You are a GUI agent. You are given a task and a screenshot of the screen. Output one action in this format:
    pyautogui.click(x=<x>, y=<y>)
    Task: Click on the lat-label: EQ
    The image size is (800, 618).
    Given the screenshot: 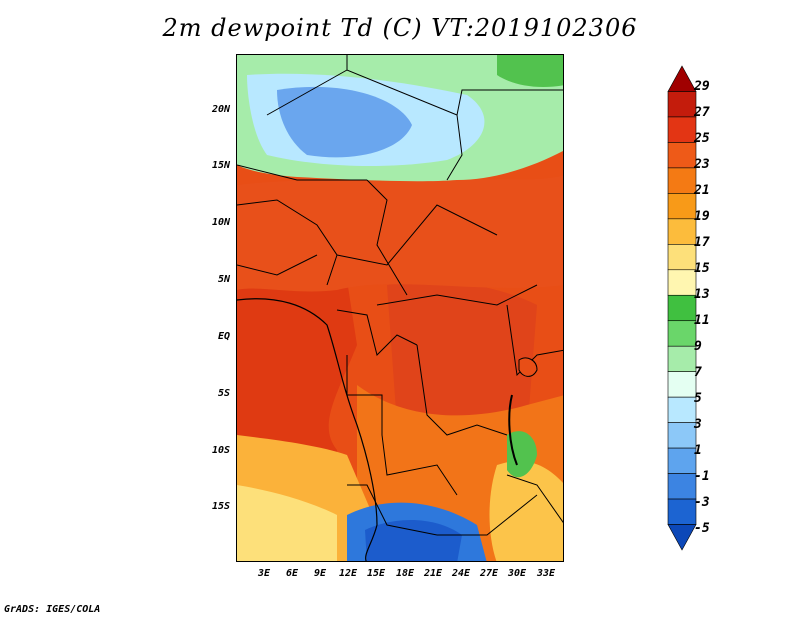 What is the action you would take?
    pyautogui.click(x=223, y=336)
    